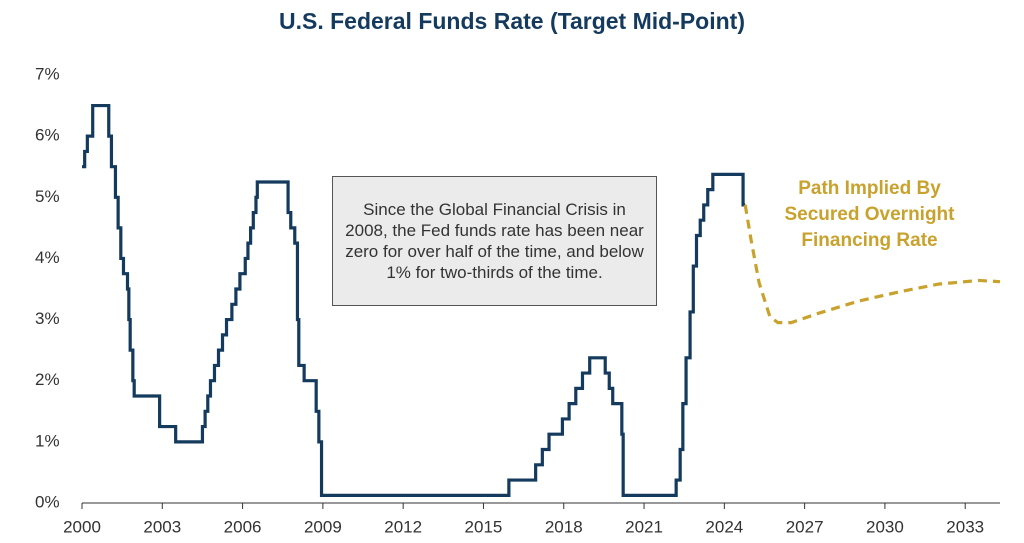 The height and width of the screenshot is (543, 1024). What do you see at coordinates (885, 526) in the screenshot?
I see `x-tick-label: 2030` at bounding box center [885, 526].